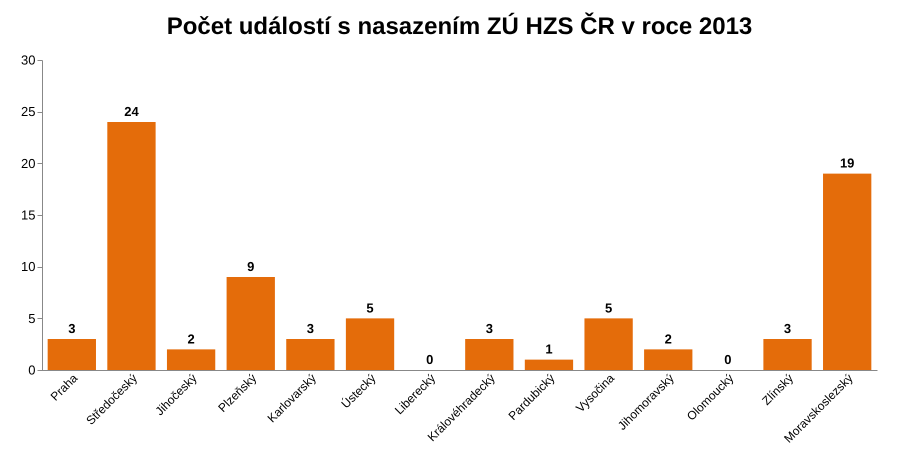 This screenshot has width=917, height=455. I want to click on y-tick-label: 10, so click(28, 266).